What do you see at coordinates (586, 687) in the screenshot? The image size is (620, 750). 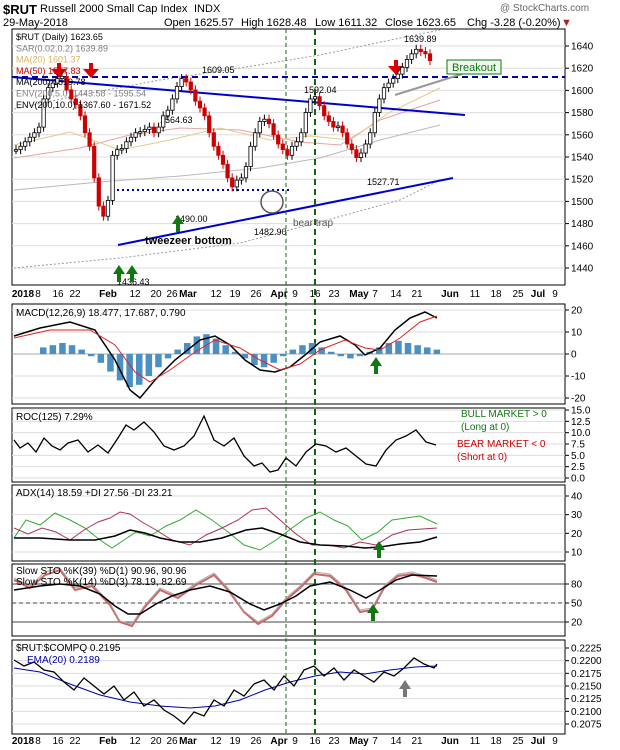 I see `y-tick-label: 0.2150` at bounding box center [586, 687].